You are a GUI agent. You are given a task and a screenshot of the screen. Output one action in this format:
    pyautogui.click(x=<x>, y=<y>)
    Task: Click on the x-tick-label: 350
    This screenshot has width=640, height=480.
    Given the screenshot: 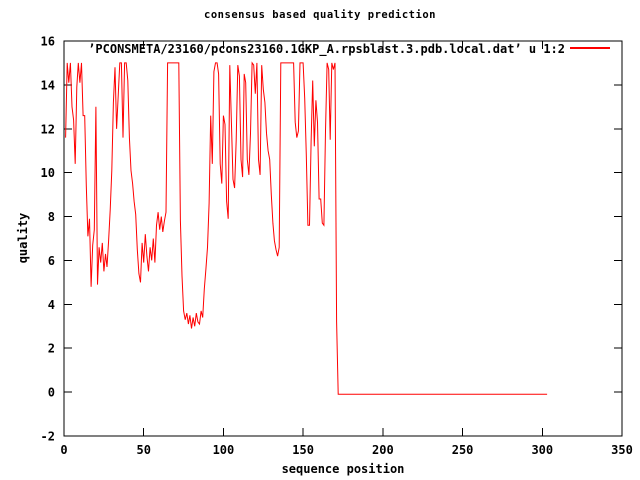 What is the action you would take?
    pyautogui.click(x=622, y=450)
    